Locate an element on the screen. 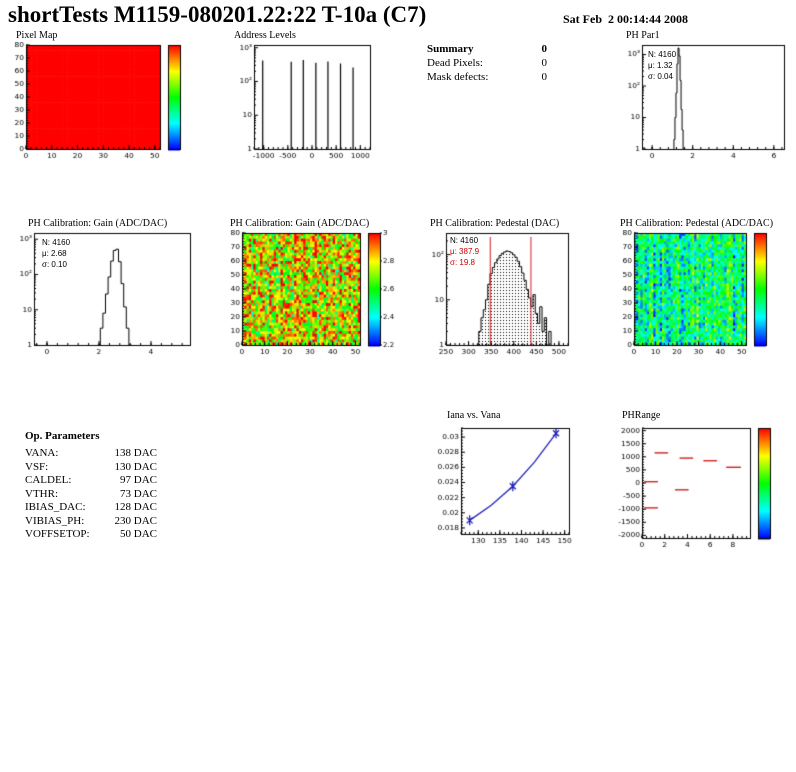 This screenshot has height=772, width=796. page-title: shortTests M1159-080201.22:22 T-10a (C7) is located at coordinates (217, 14).